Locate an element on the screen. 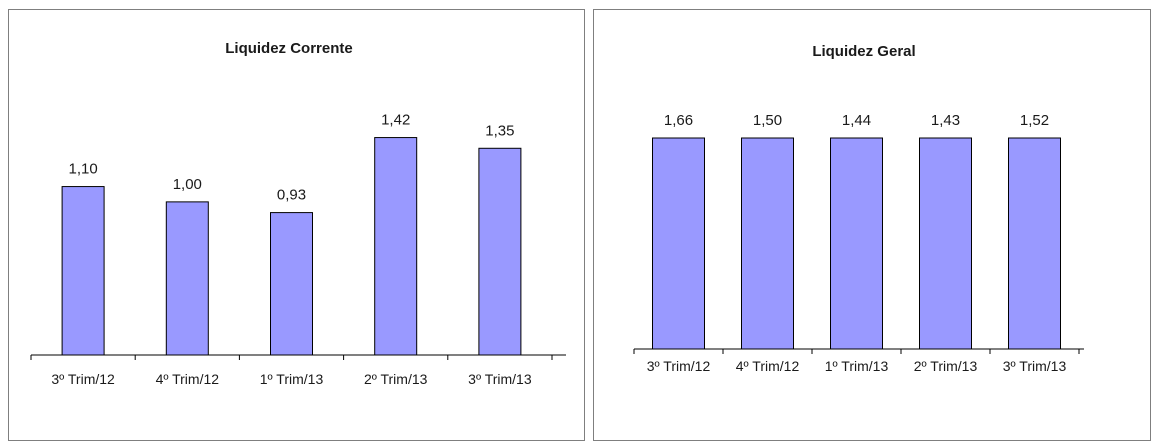 The width and height of the screenshot is (1157, 442). data-label: 1,52 is located at coordinates (1034, 120).